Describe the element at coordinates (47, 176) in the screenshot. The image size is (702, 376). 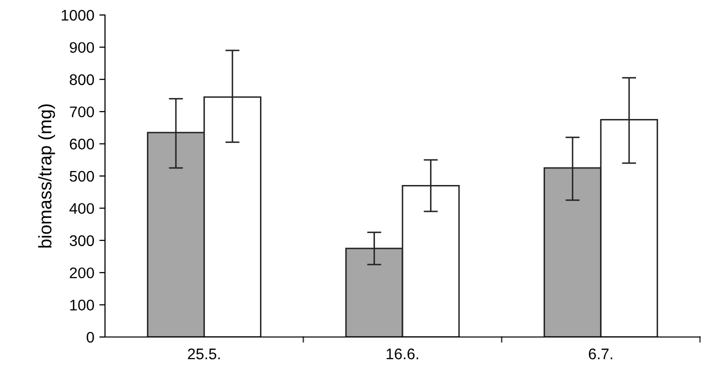
I see `y-axis-title: biomass/trap (mg)` at that location.